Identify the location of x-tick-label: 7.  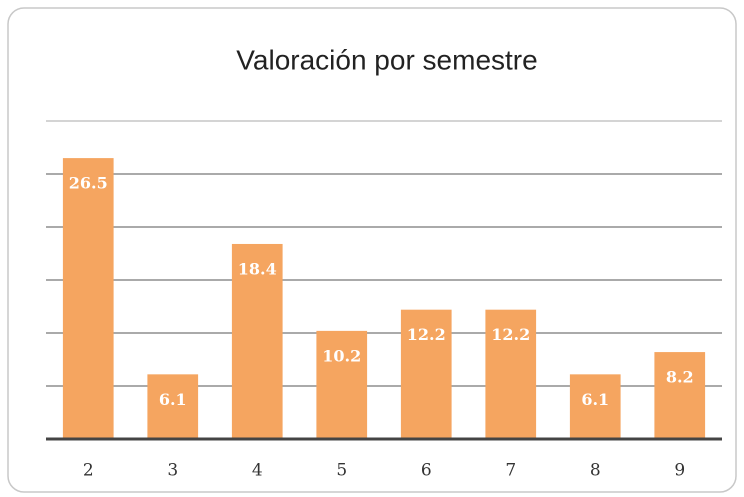
(510, 471).